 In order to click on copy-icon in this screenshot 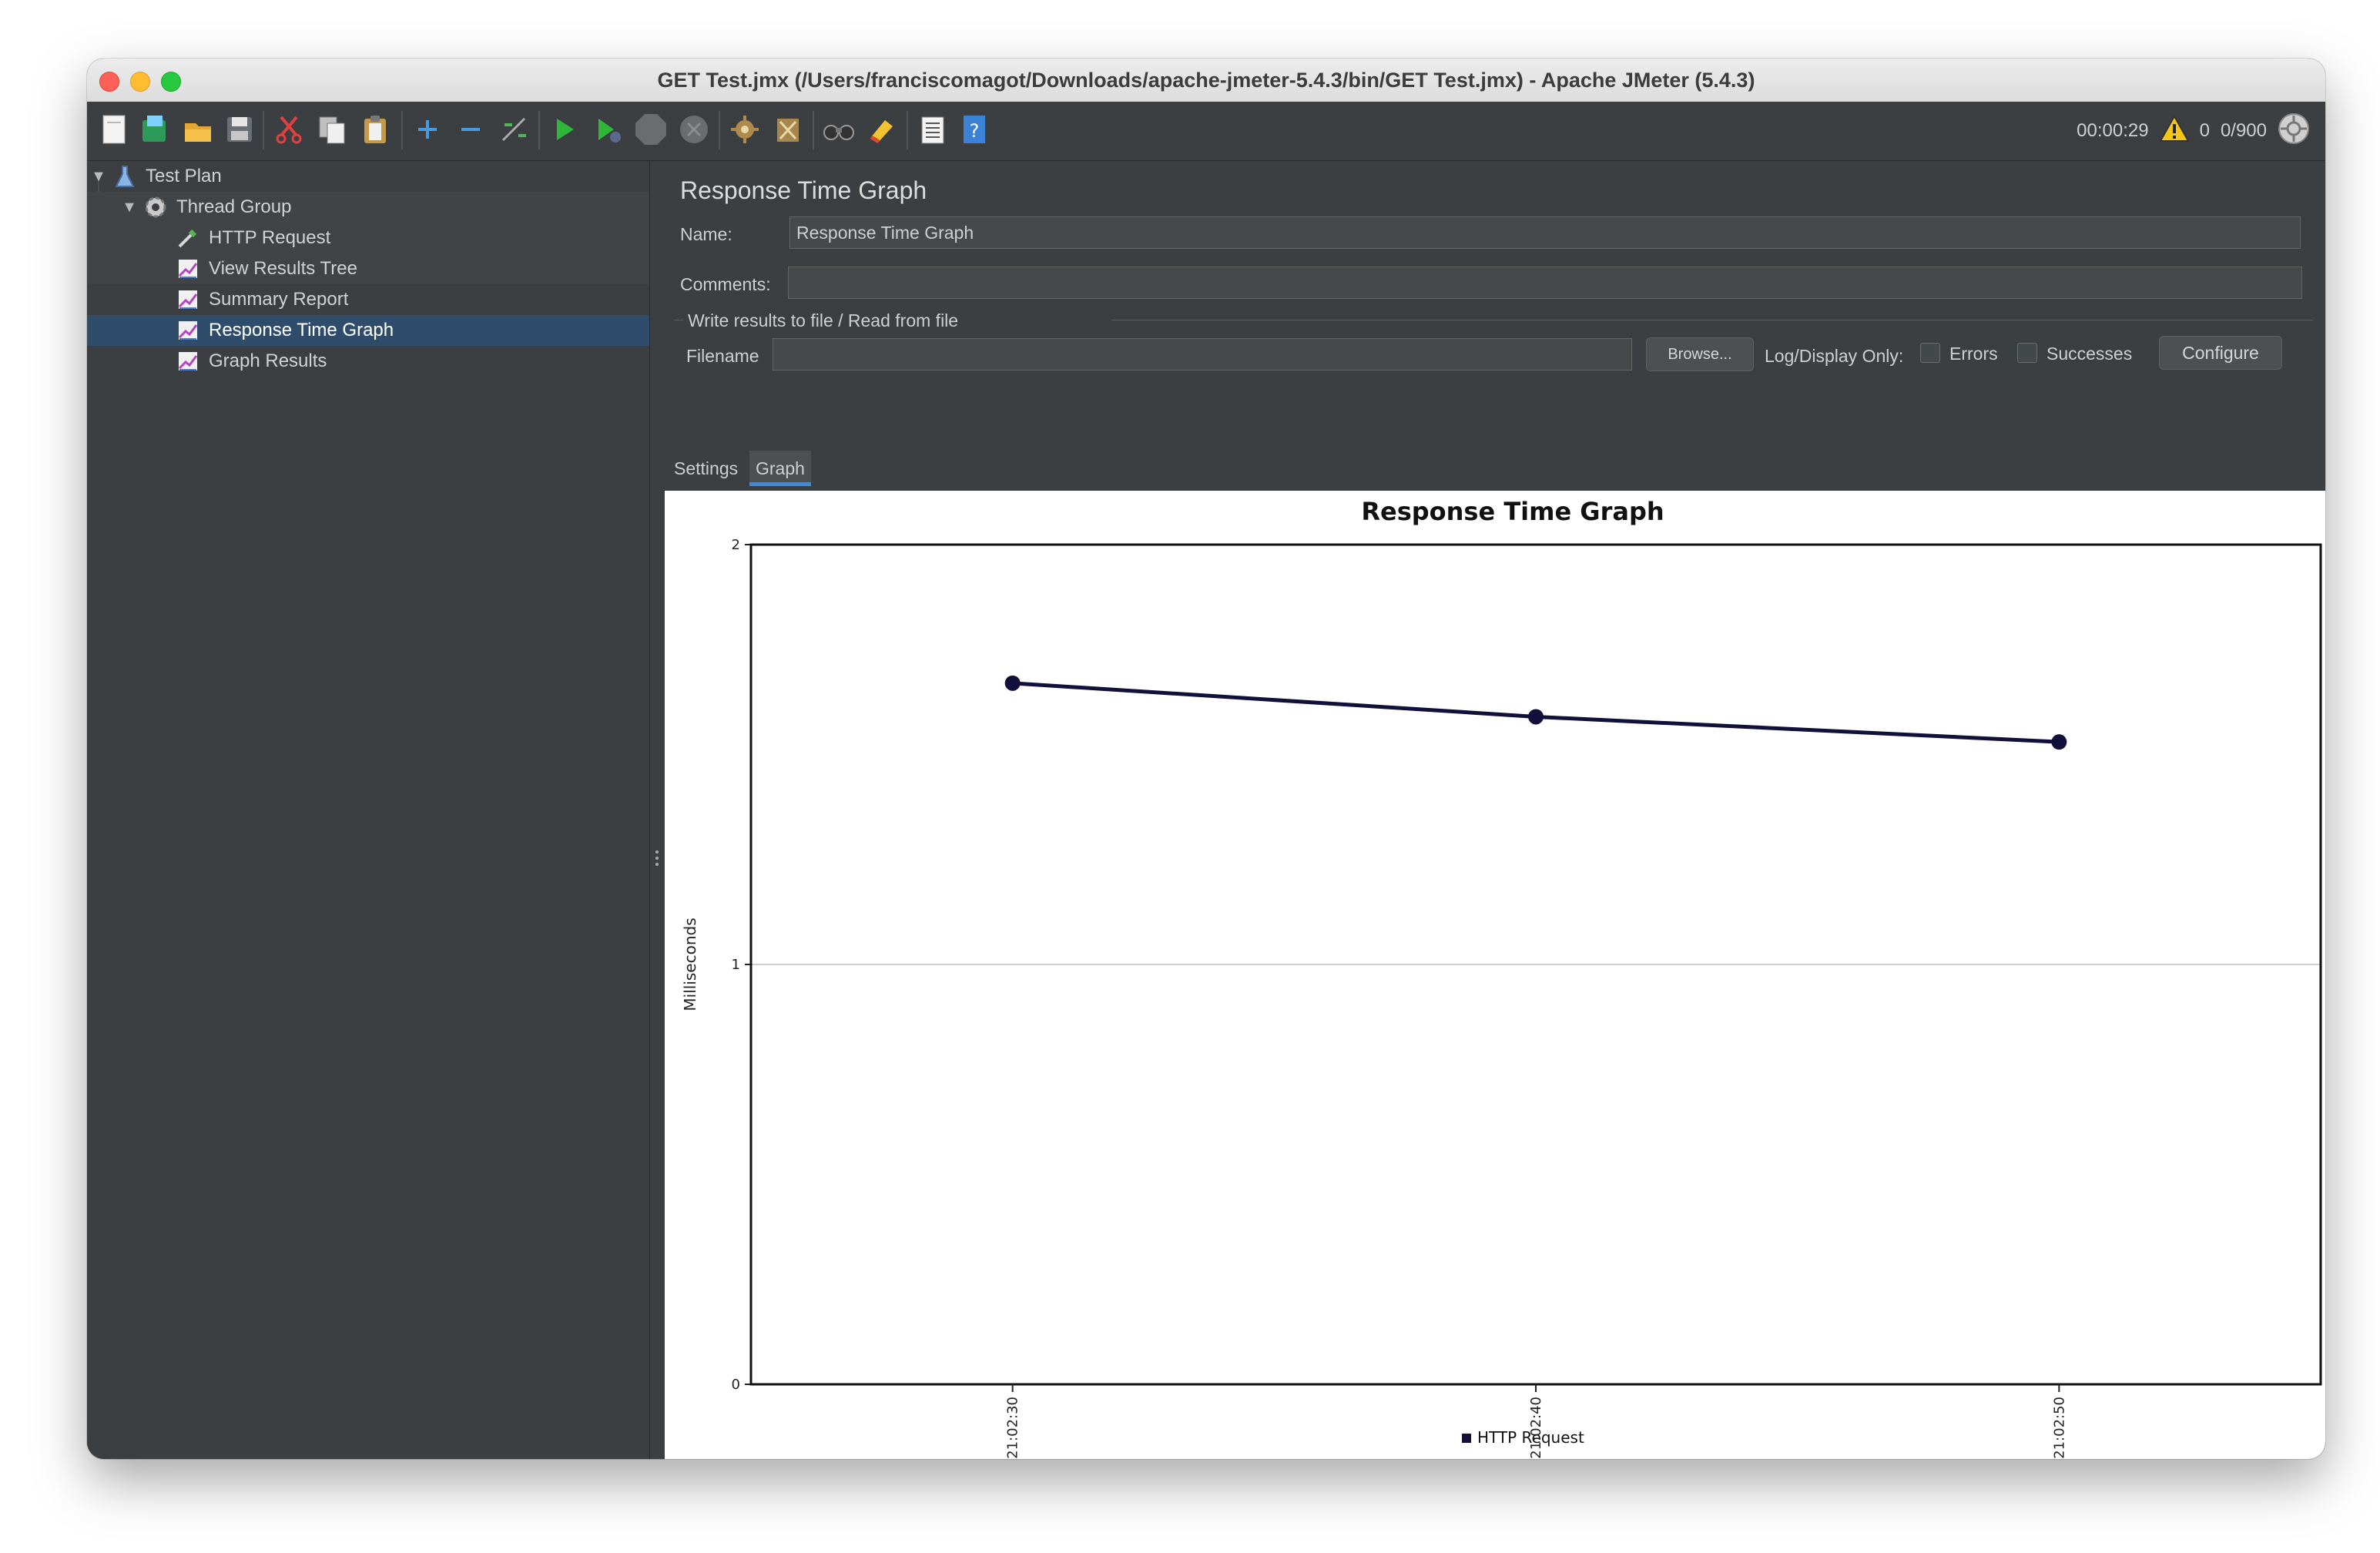, I will do `click(332, 129)`.